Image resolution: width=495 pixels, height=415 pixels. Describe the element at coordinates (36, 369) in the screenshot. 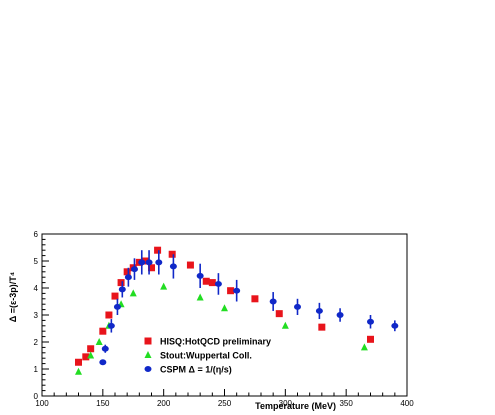

I see `y-tick-label: 1` at that location.